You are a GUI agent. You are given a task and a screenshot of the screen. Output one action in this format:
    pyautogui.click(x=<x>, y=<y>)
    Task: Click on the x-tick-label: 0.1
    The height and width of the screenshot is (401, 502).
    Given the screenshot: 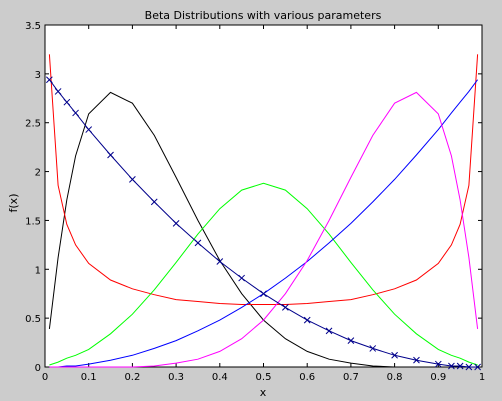 What is the action you would take?
    pyautogui.click(x=89, y=377)
    